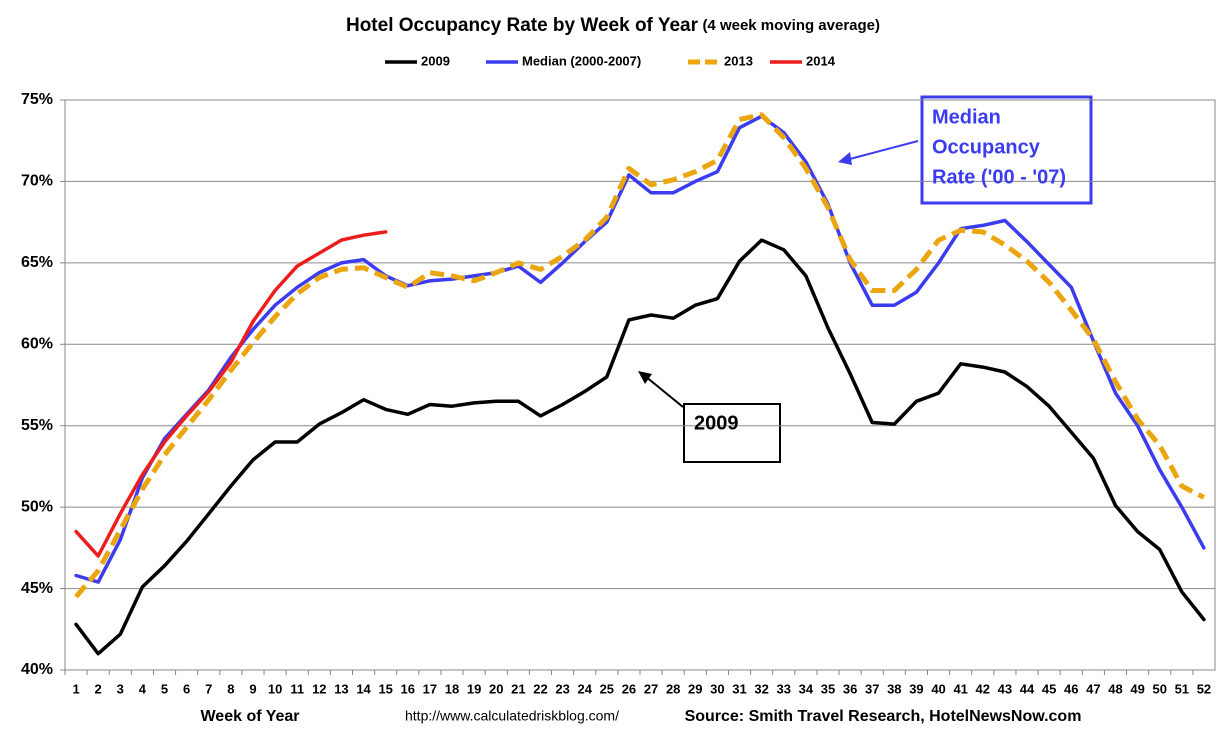 The height and width of the screenshot is (745, 1229). What do you see at coordinates (252, 688) in the screenshot?
I see `x-tick-label: 9` at bounding box center [252, 688].